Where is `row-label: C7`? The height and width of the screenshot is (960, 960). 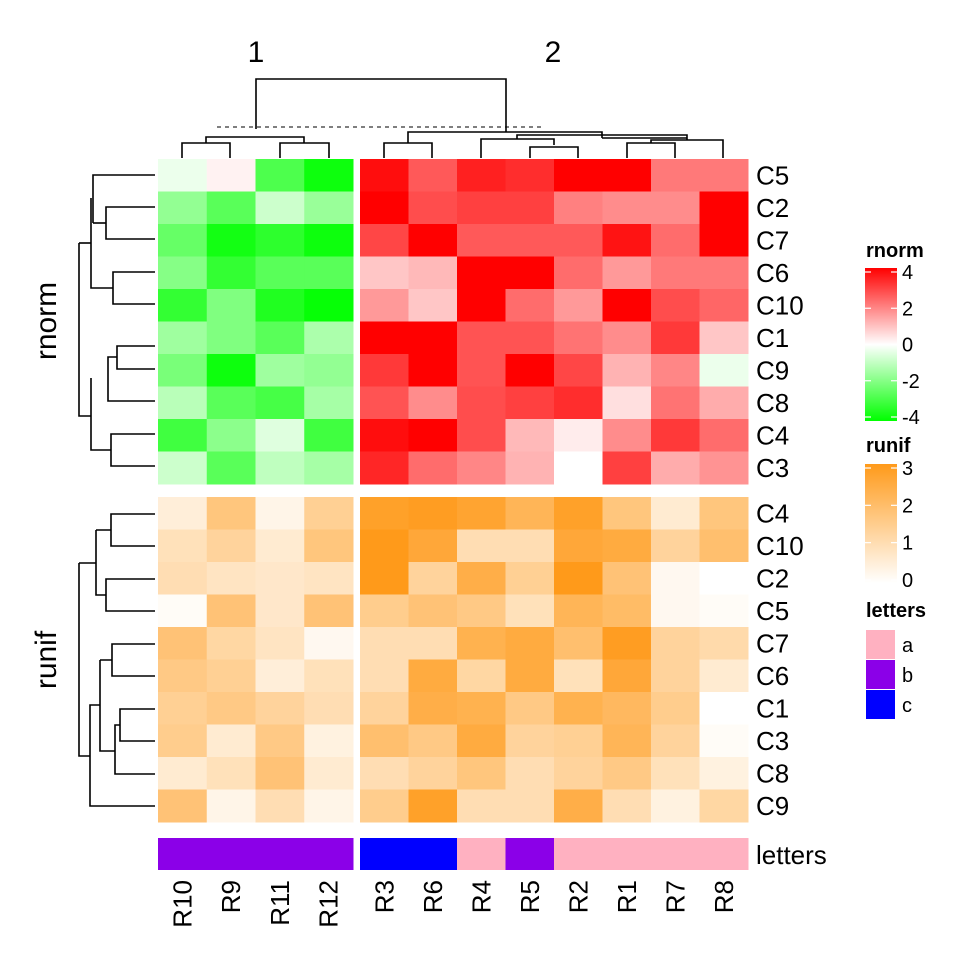
row-label: C7 is located at coordinates (772, 643).